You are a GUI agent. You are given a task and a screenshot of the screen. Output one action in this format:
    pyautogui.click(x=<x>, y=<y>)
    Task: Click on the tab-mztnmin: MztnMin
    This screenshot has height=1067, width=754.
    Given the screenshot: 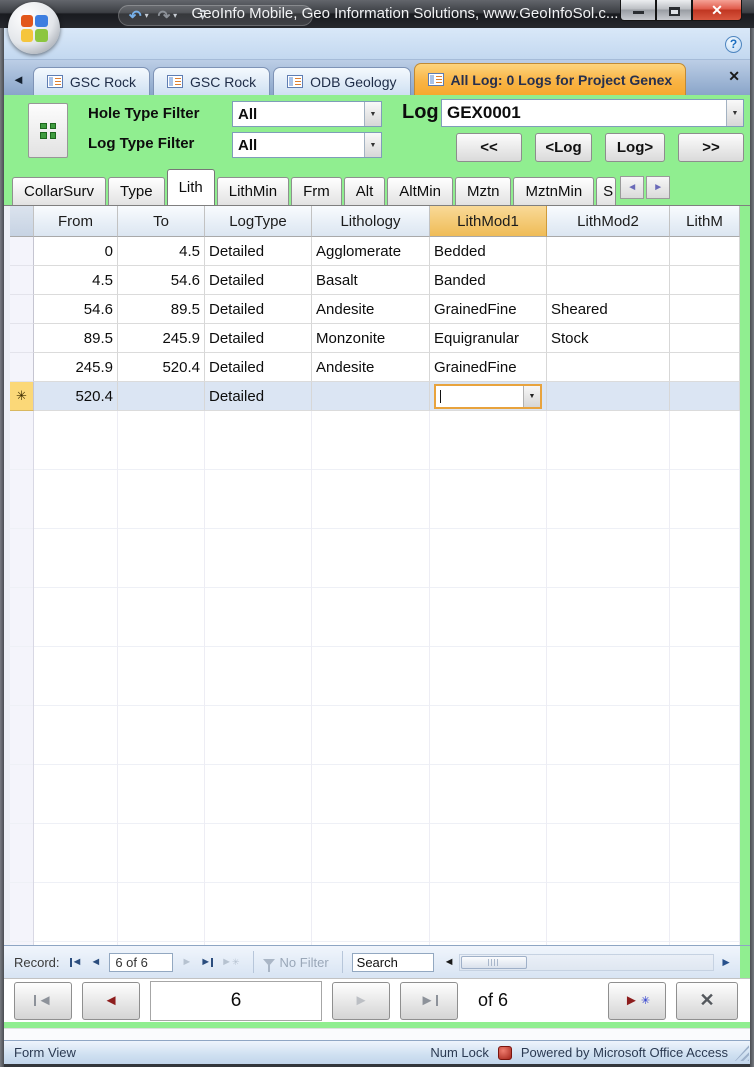 What is the action you would take?
    pyautogui.click(x=554, y=191)
    